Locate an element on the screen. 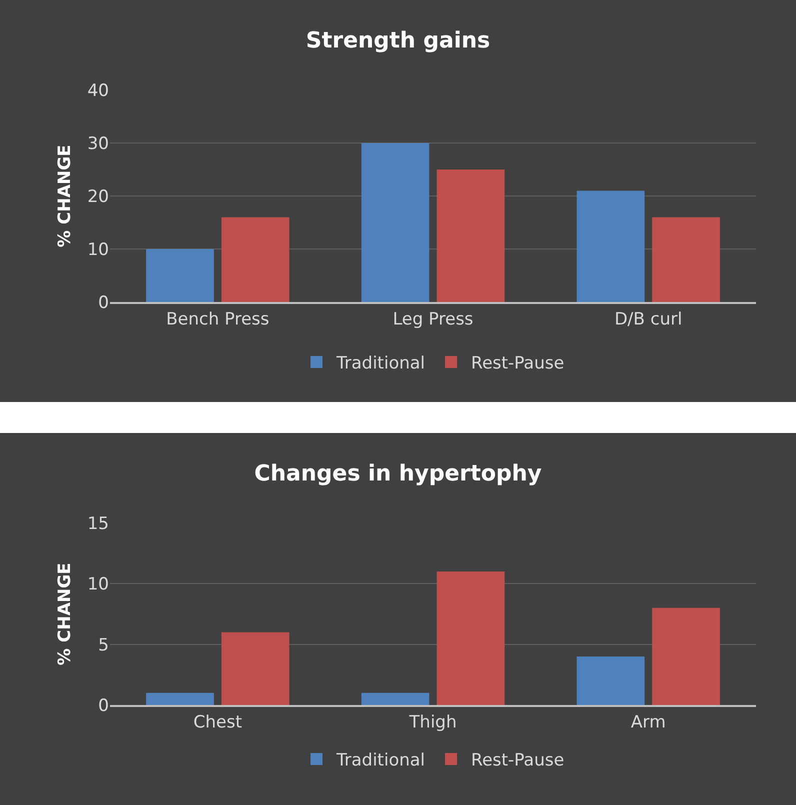 Image resolution: width=796 pixels, height=805 pixels. chart-title: Strength gains is located at coordinates (398, 41).